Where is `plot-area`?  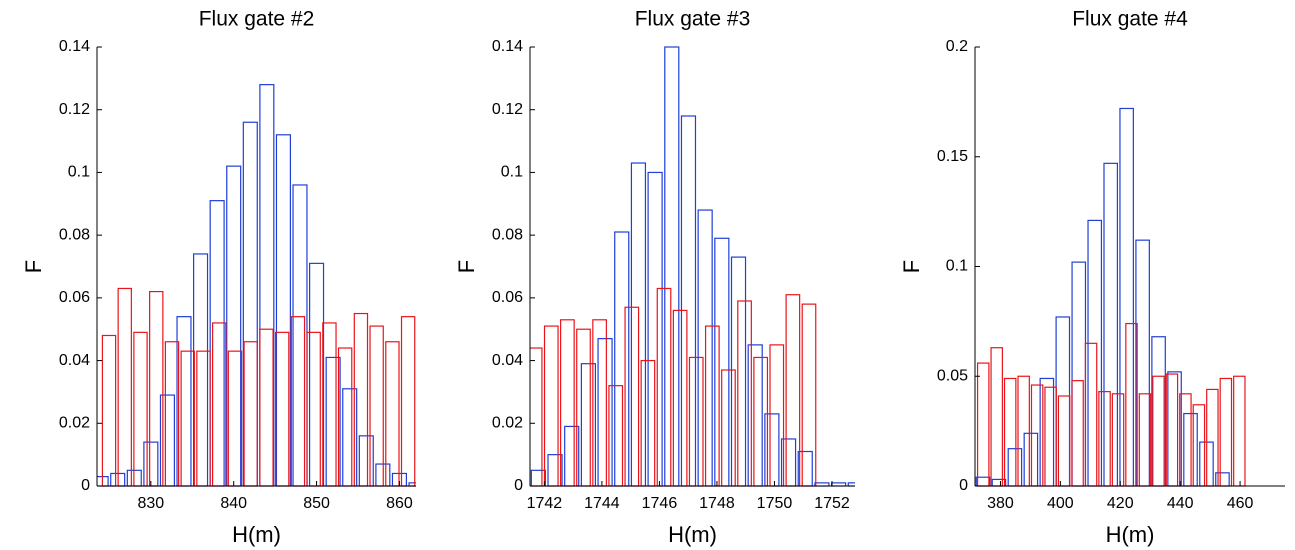
plot-area is located at coordinates (1110, 297).